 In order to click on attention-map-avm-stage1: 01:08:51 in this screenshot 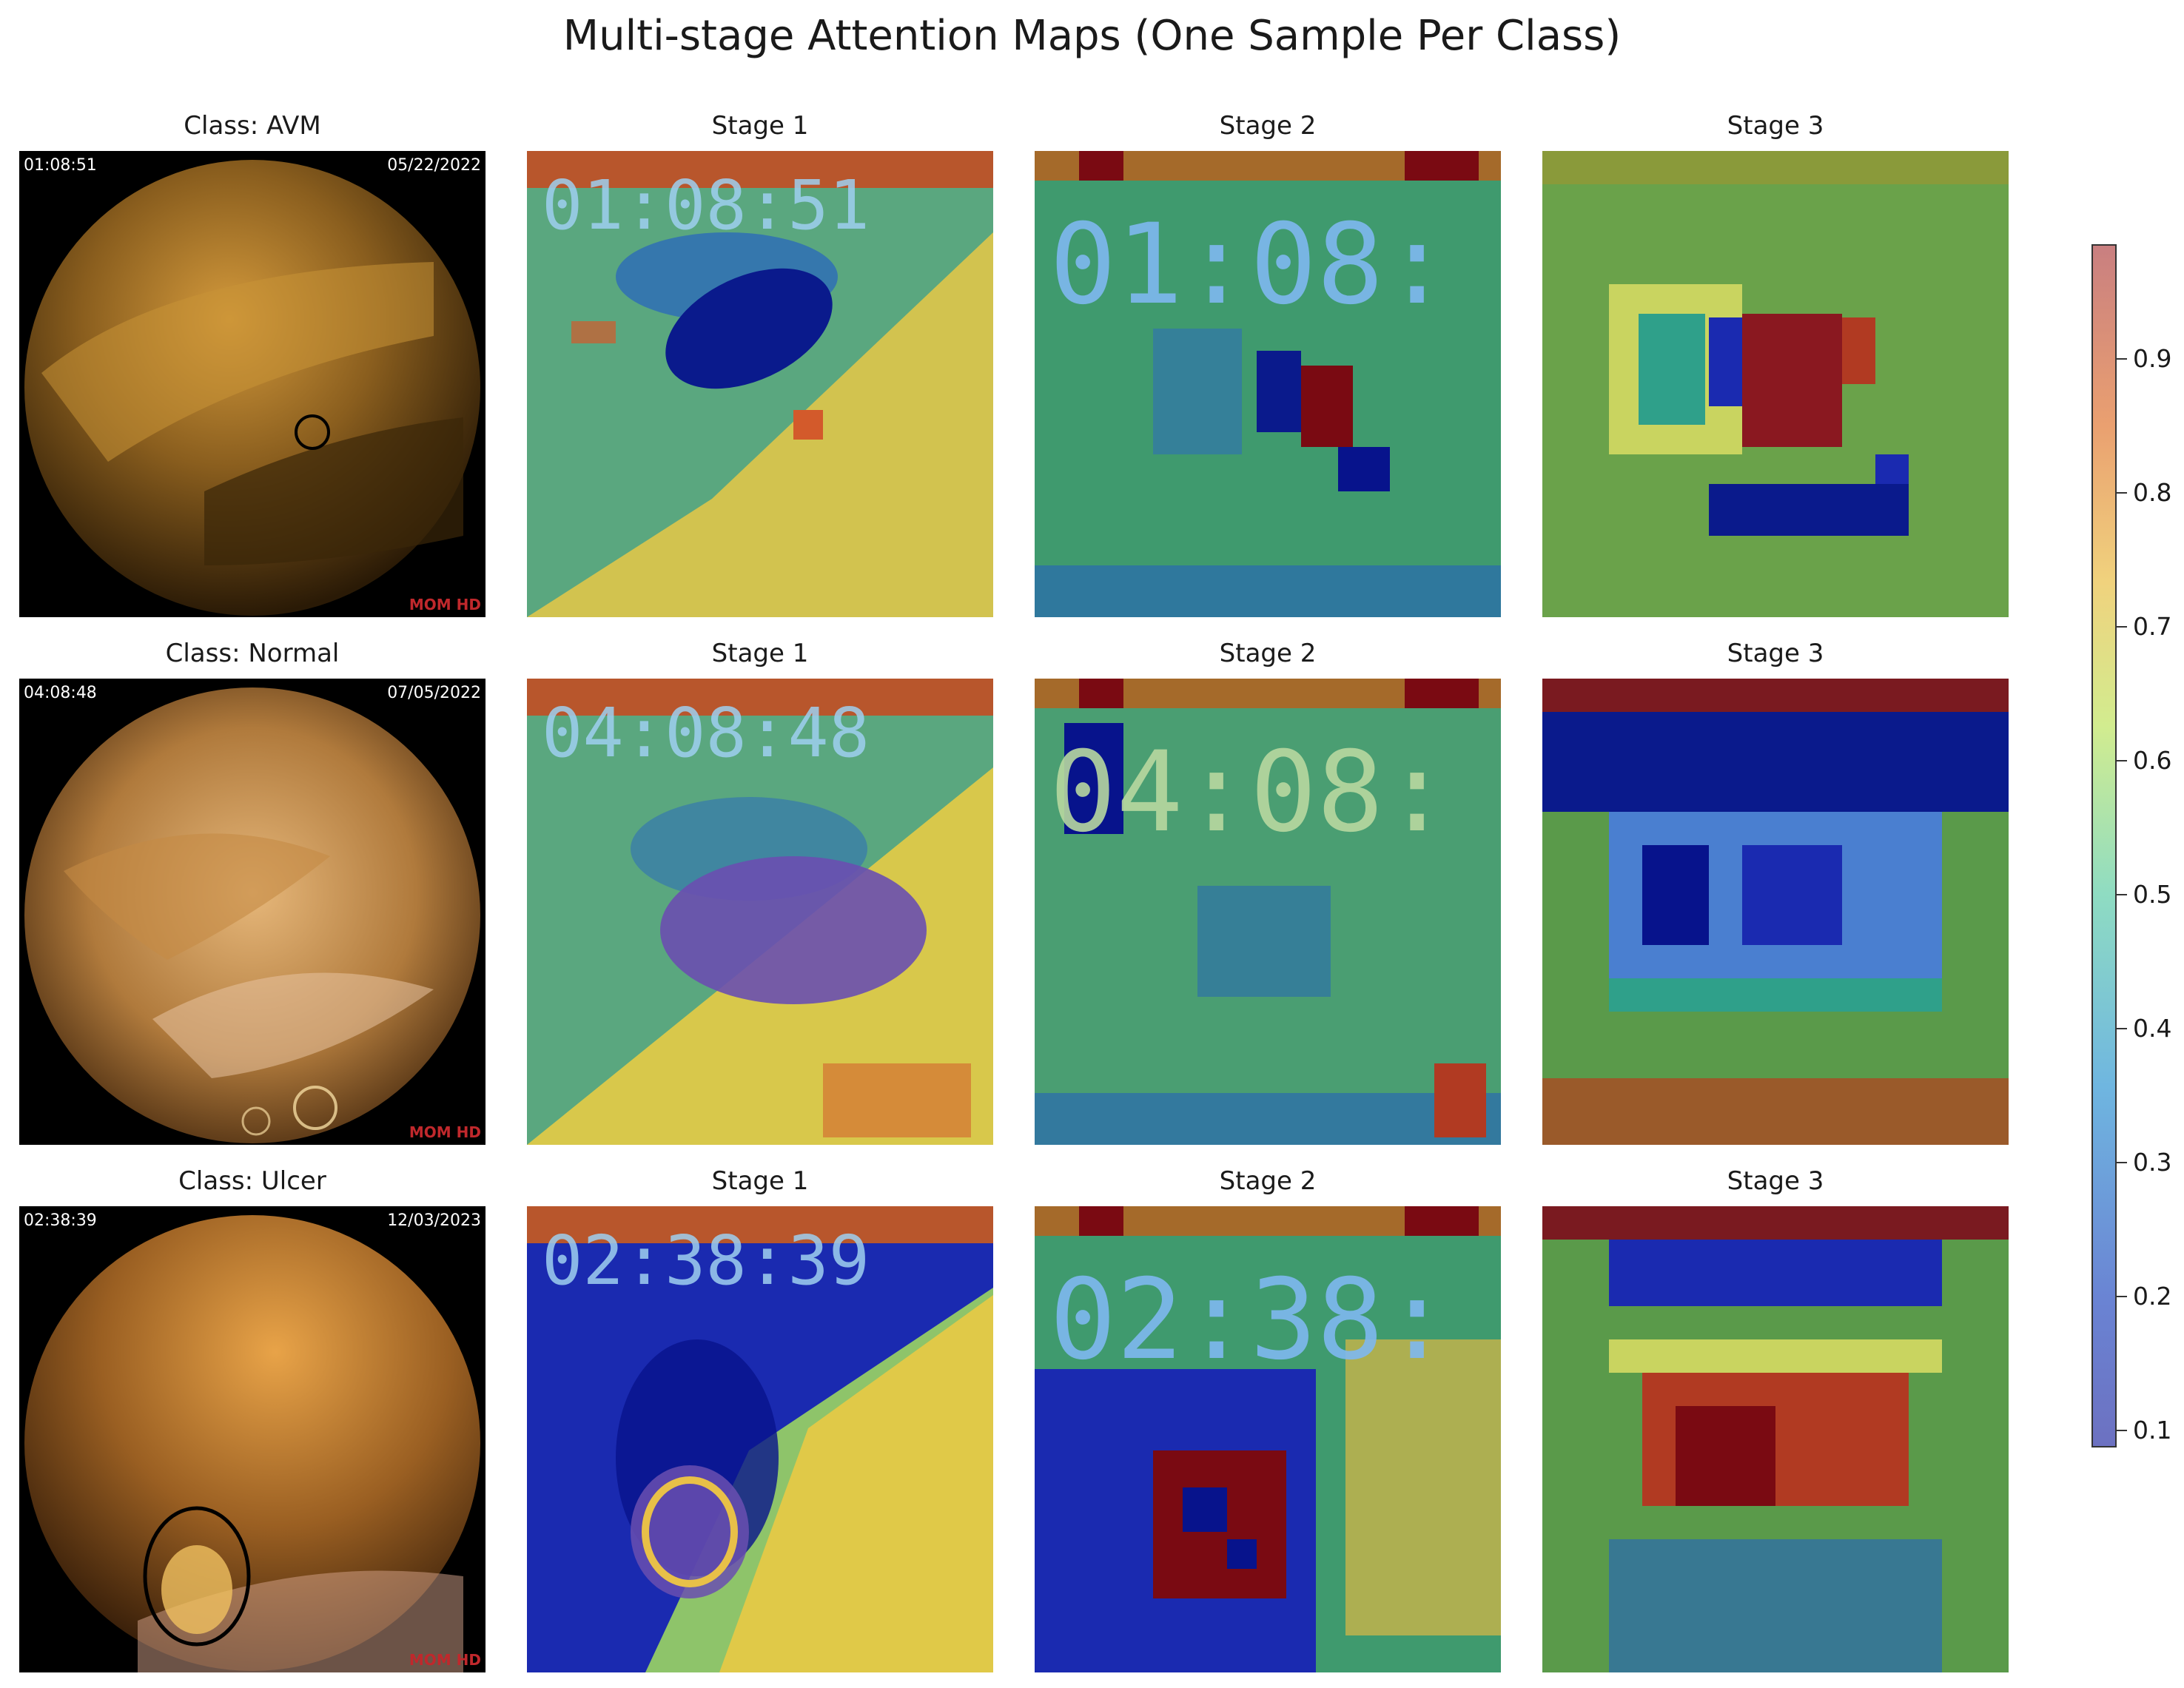, I will do `click(760, 384)`.